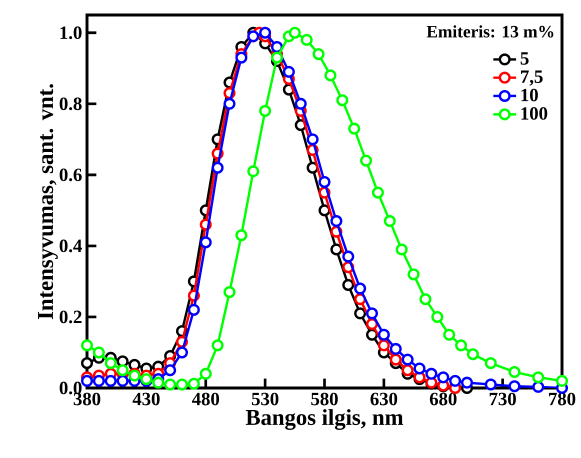  I want to click on y-tick-label: 0.8, so click(71, 103).